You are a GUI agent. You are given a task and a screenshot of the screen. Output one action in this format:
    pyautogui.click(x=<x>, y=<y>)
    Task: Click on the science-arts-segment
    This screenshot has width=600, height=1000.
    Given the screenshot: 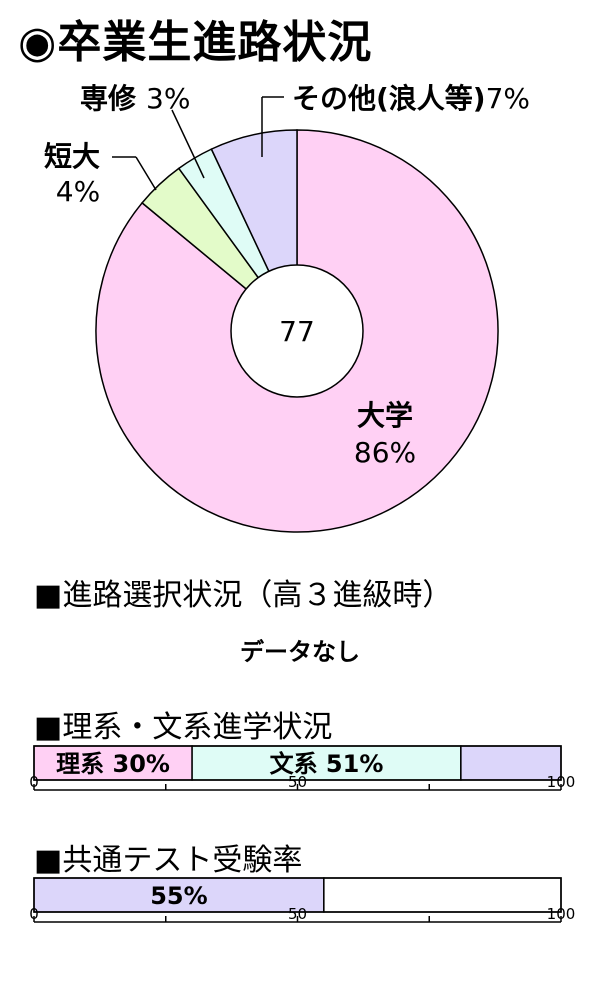 What is the action you would take?
    pyautogui.click(x=326, y=763)
    